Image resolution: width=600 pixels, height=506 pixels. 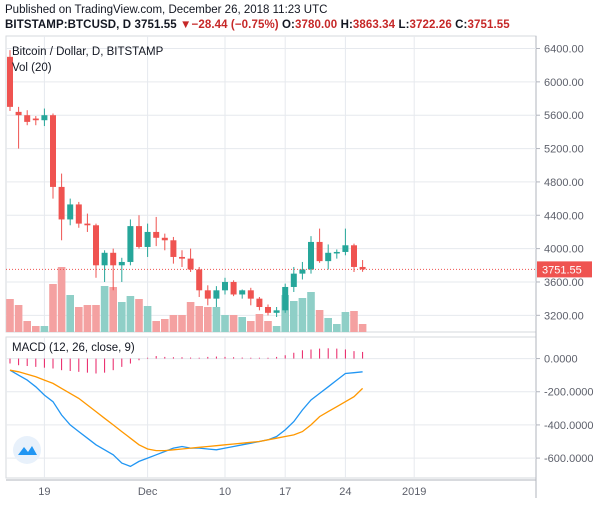 What do you see at coordinates (32, 68) in the screenshot?
I see `volume-label: Vol (20)` at bounding box center [32, 68].